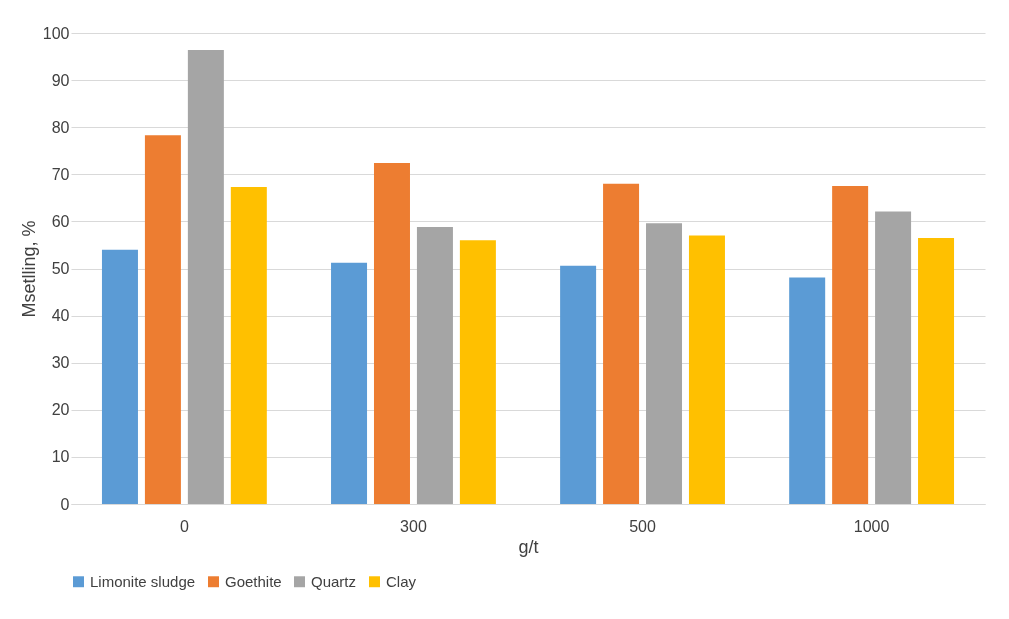  What do you see at coordinates (60, 221) in the screenshot?
I see `y-tick-label: 60` at bounding box center [60, 221].